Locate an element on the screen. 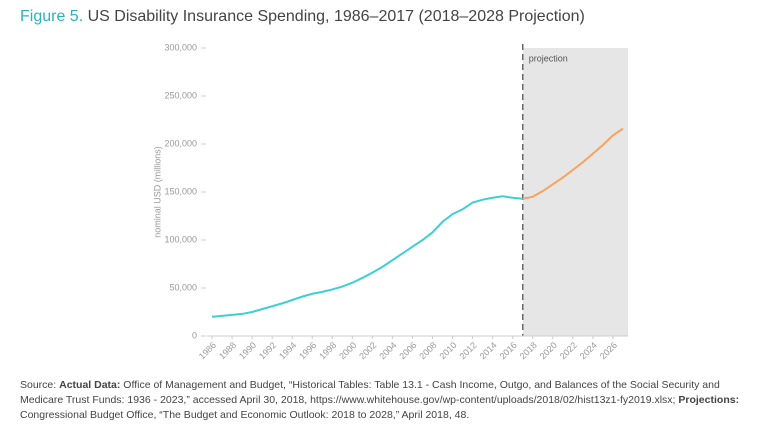 This screenshot has height=436, width=768. x-tick-label: 2010 is located at coordinates (447, 350).